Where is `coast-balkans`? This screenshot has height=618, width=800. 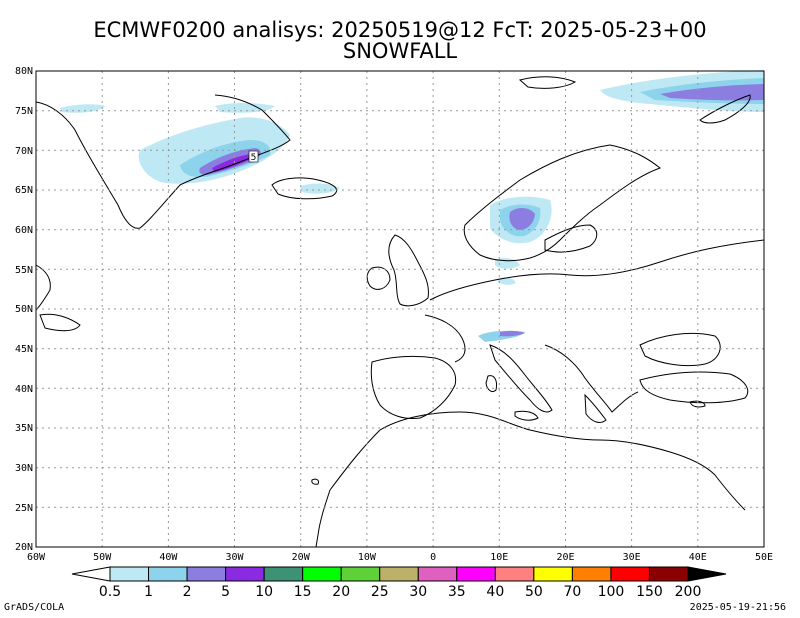 coast-balkans is located at coordinates (591, 378).